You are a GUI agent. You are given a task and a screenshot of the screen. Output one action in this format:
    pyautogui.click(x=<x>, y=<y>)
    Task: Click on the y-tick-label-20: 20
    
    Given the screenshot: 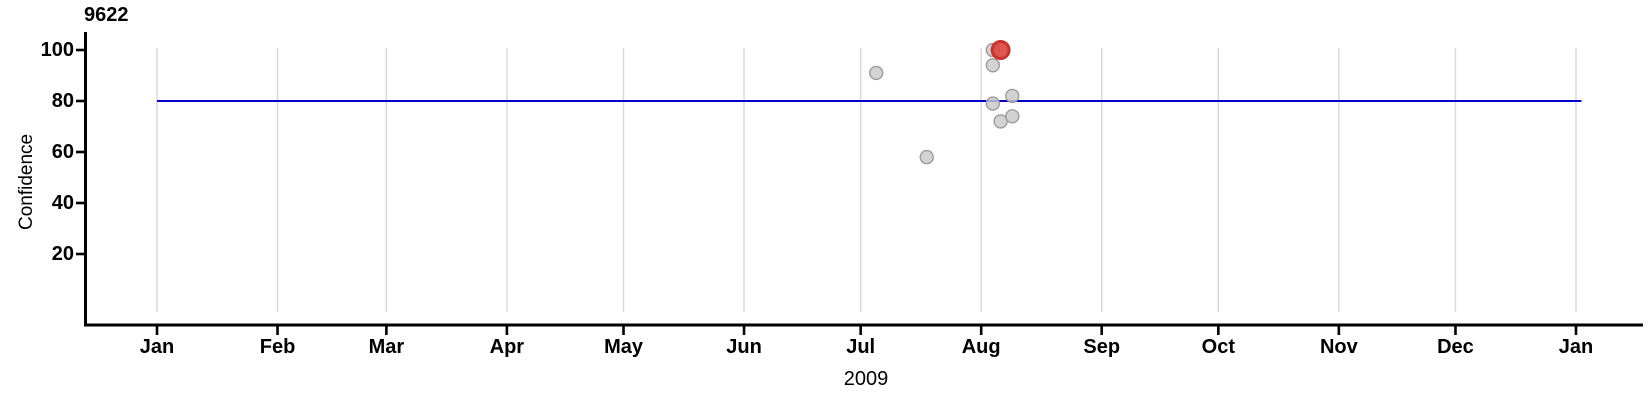 What is the action you would take?
    pyautogui.click(x=62, y=254)
    